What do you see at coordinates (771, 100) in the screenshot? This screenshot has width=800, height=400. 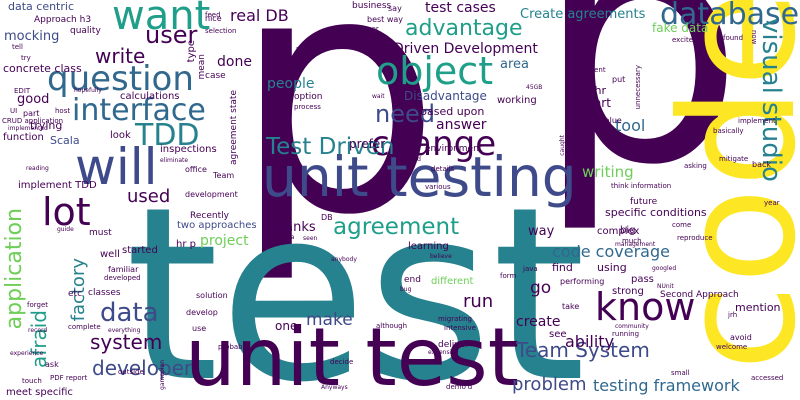 I see `word-visual-studio: visual studio` at bounding box center [771, 100].